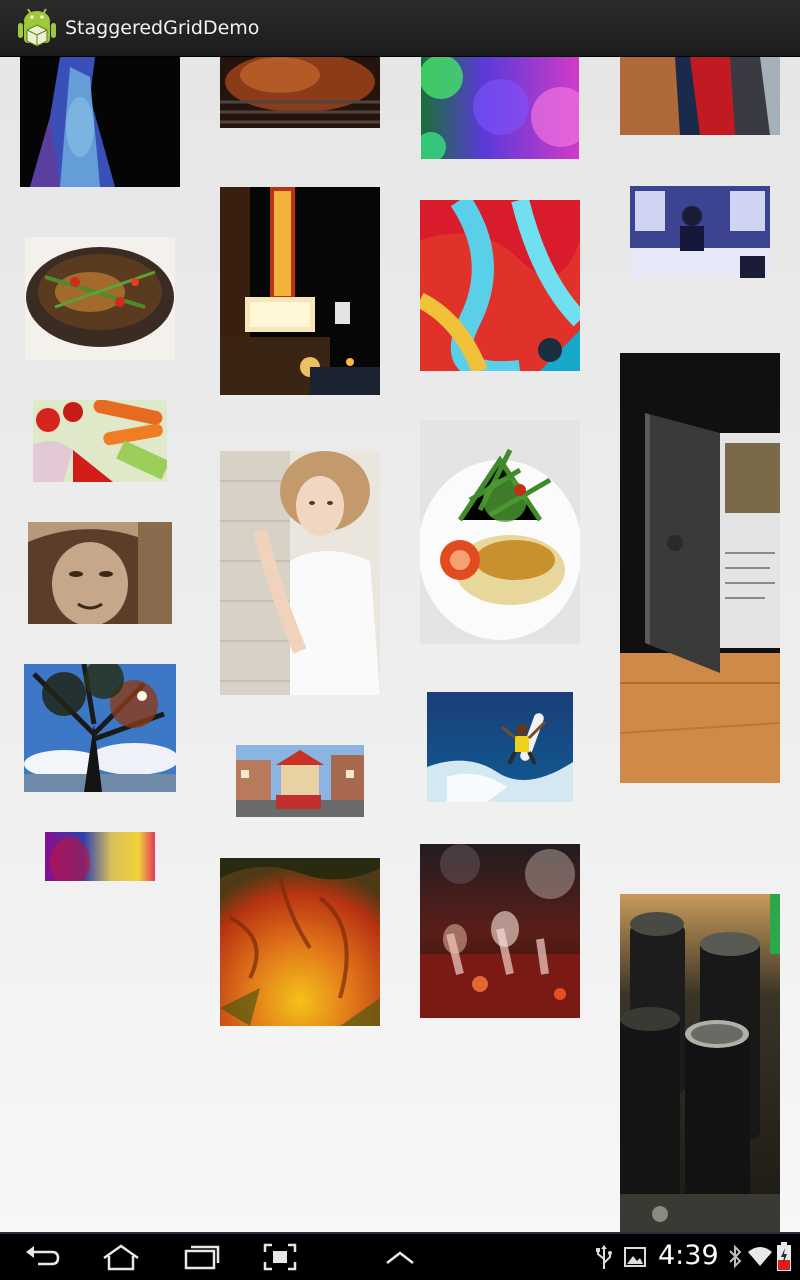 The height and width of the screenshot is (1280, 800). What do you see at coordinates (400, 28) in the screenshot?
I see `action-bar: StaggeredGridDemo` at bounding box center [400, 28].